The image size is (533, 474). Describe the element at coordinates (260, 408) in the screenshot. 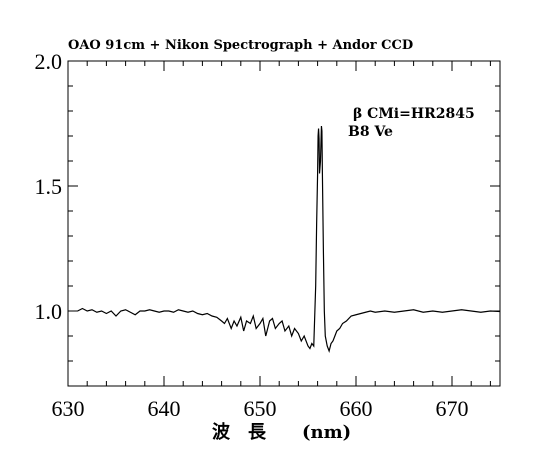

I see `x-tick-label: 650` at that location.